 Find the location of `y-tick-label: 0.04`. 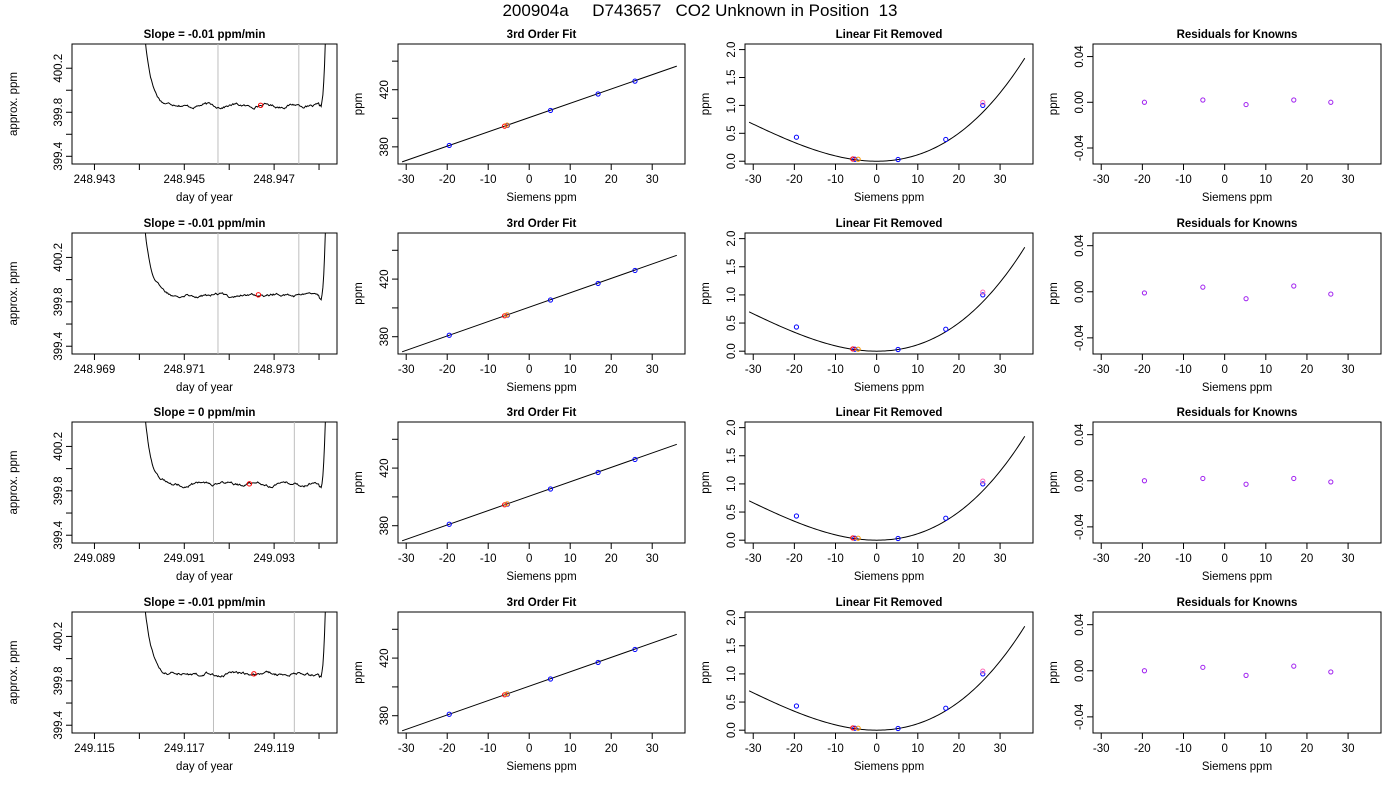

y-tick-label: 0.04 is located at coordinates (1080, 245).